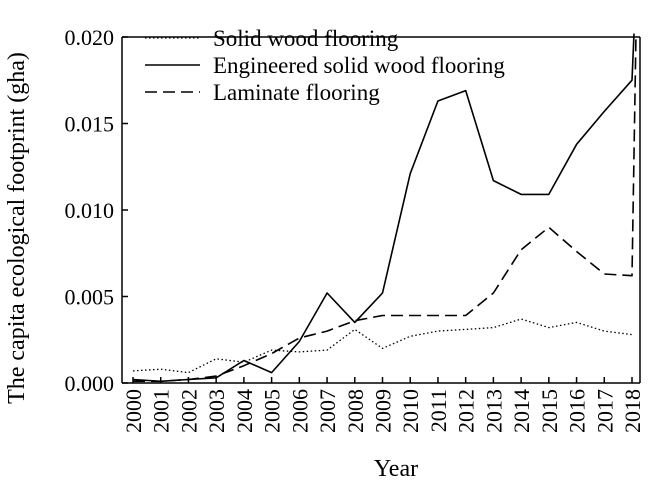  What do you see at coordinates (188, 411) in the screenshot?
I see `x-tick-label: 2002` at bounding box center [188, 411].